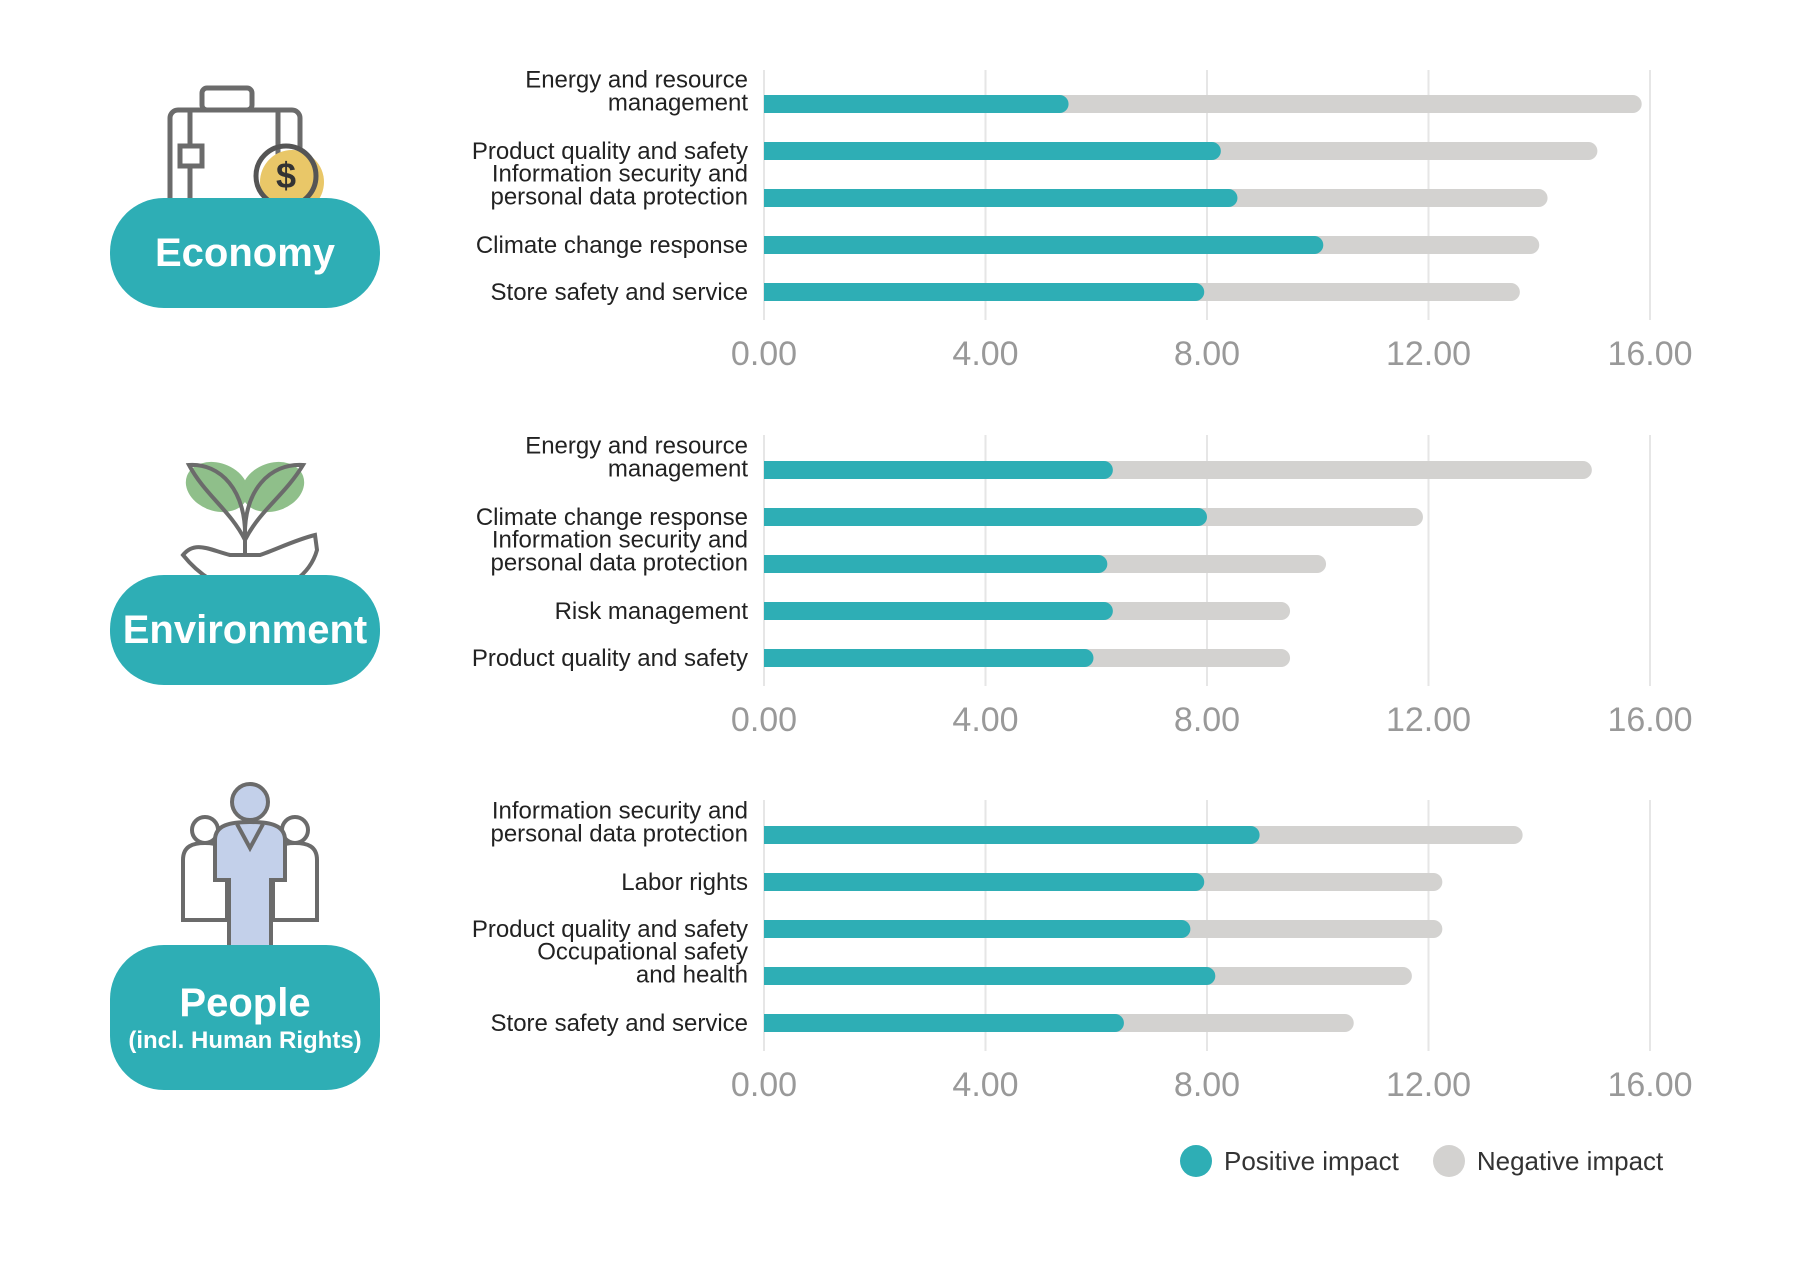  What do you see at coordinates (245, 1002) in the screenshot?
I see `panel-title: People` at bounding box center [245, 1002].